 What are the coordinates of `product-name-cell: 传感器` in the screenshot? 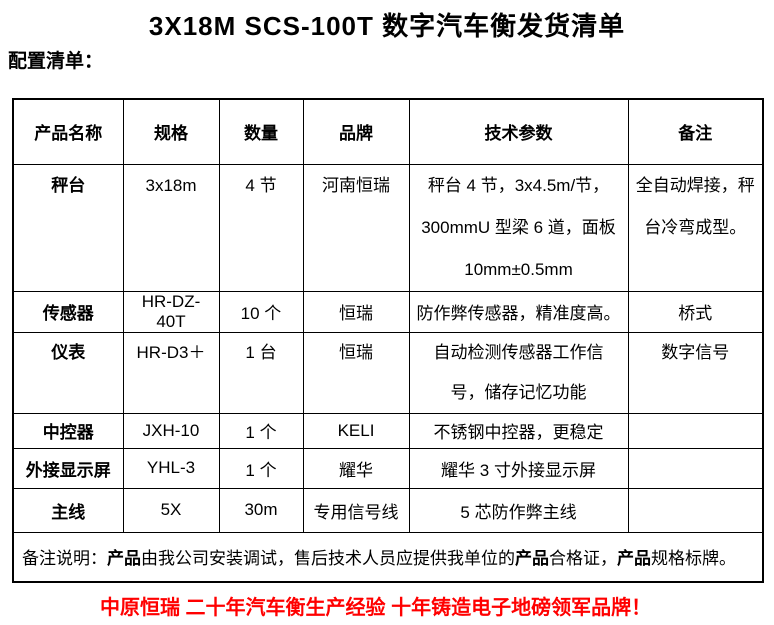 It's located at (68, 311).